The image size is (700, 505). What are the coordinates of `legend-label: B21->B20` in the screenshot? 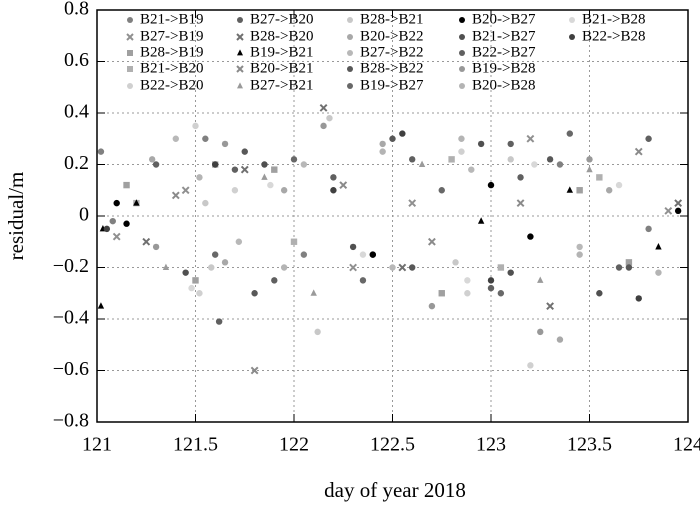 It's located at (171, 68).